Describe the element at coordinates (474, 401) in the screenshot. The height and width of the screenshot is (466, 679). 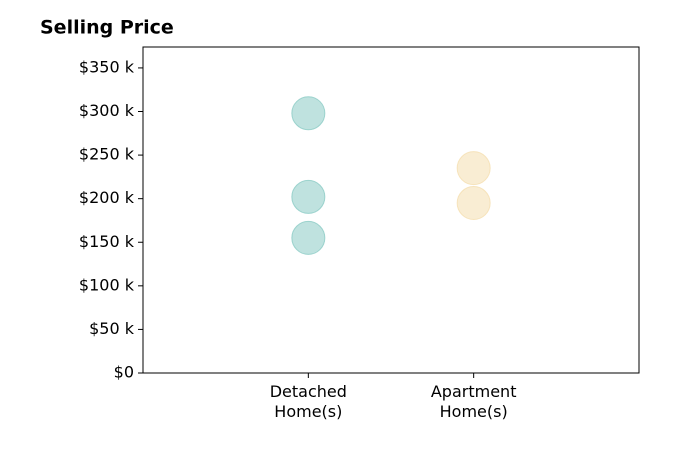
I see `x-tick-label: Apartment Home(s)` at that location.